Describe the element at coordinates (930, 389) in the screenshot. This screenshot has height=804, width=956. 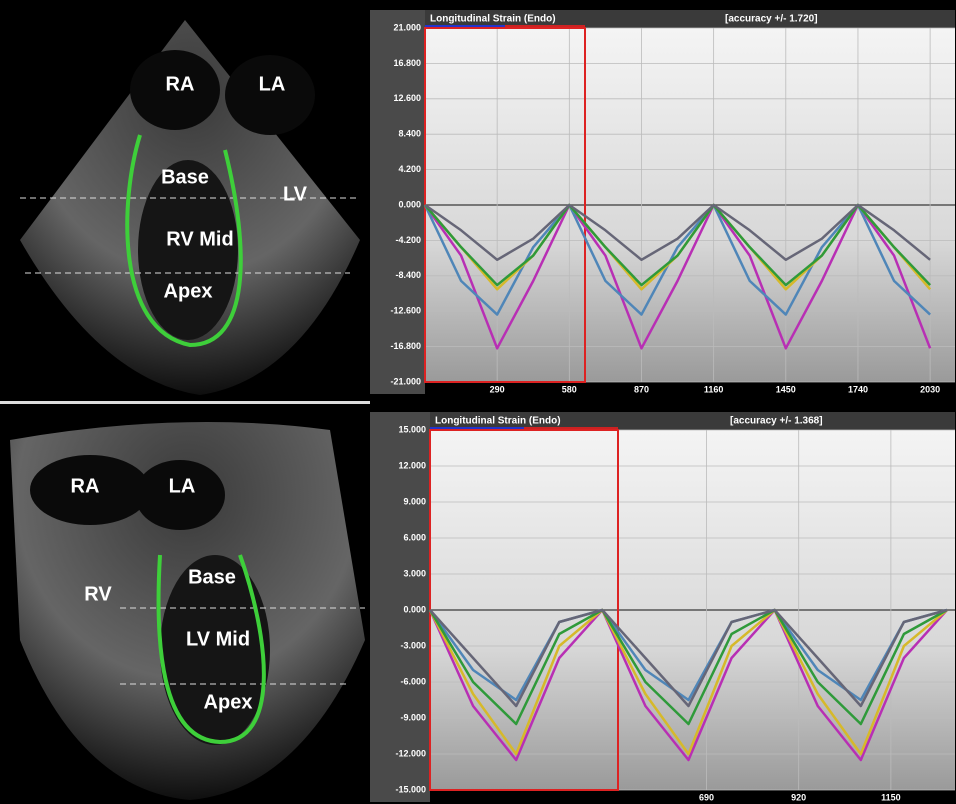
I see `x-tick-label: 2030` at that location.